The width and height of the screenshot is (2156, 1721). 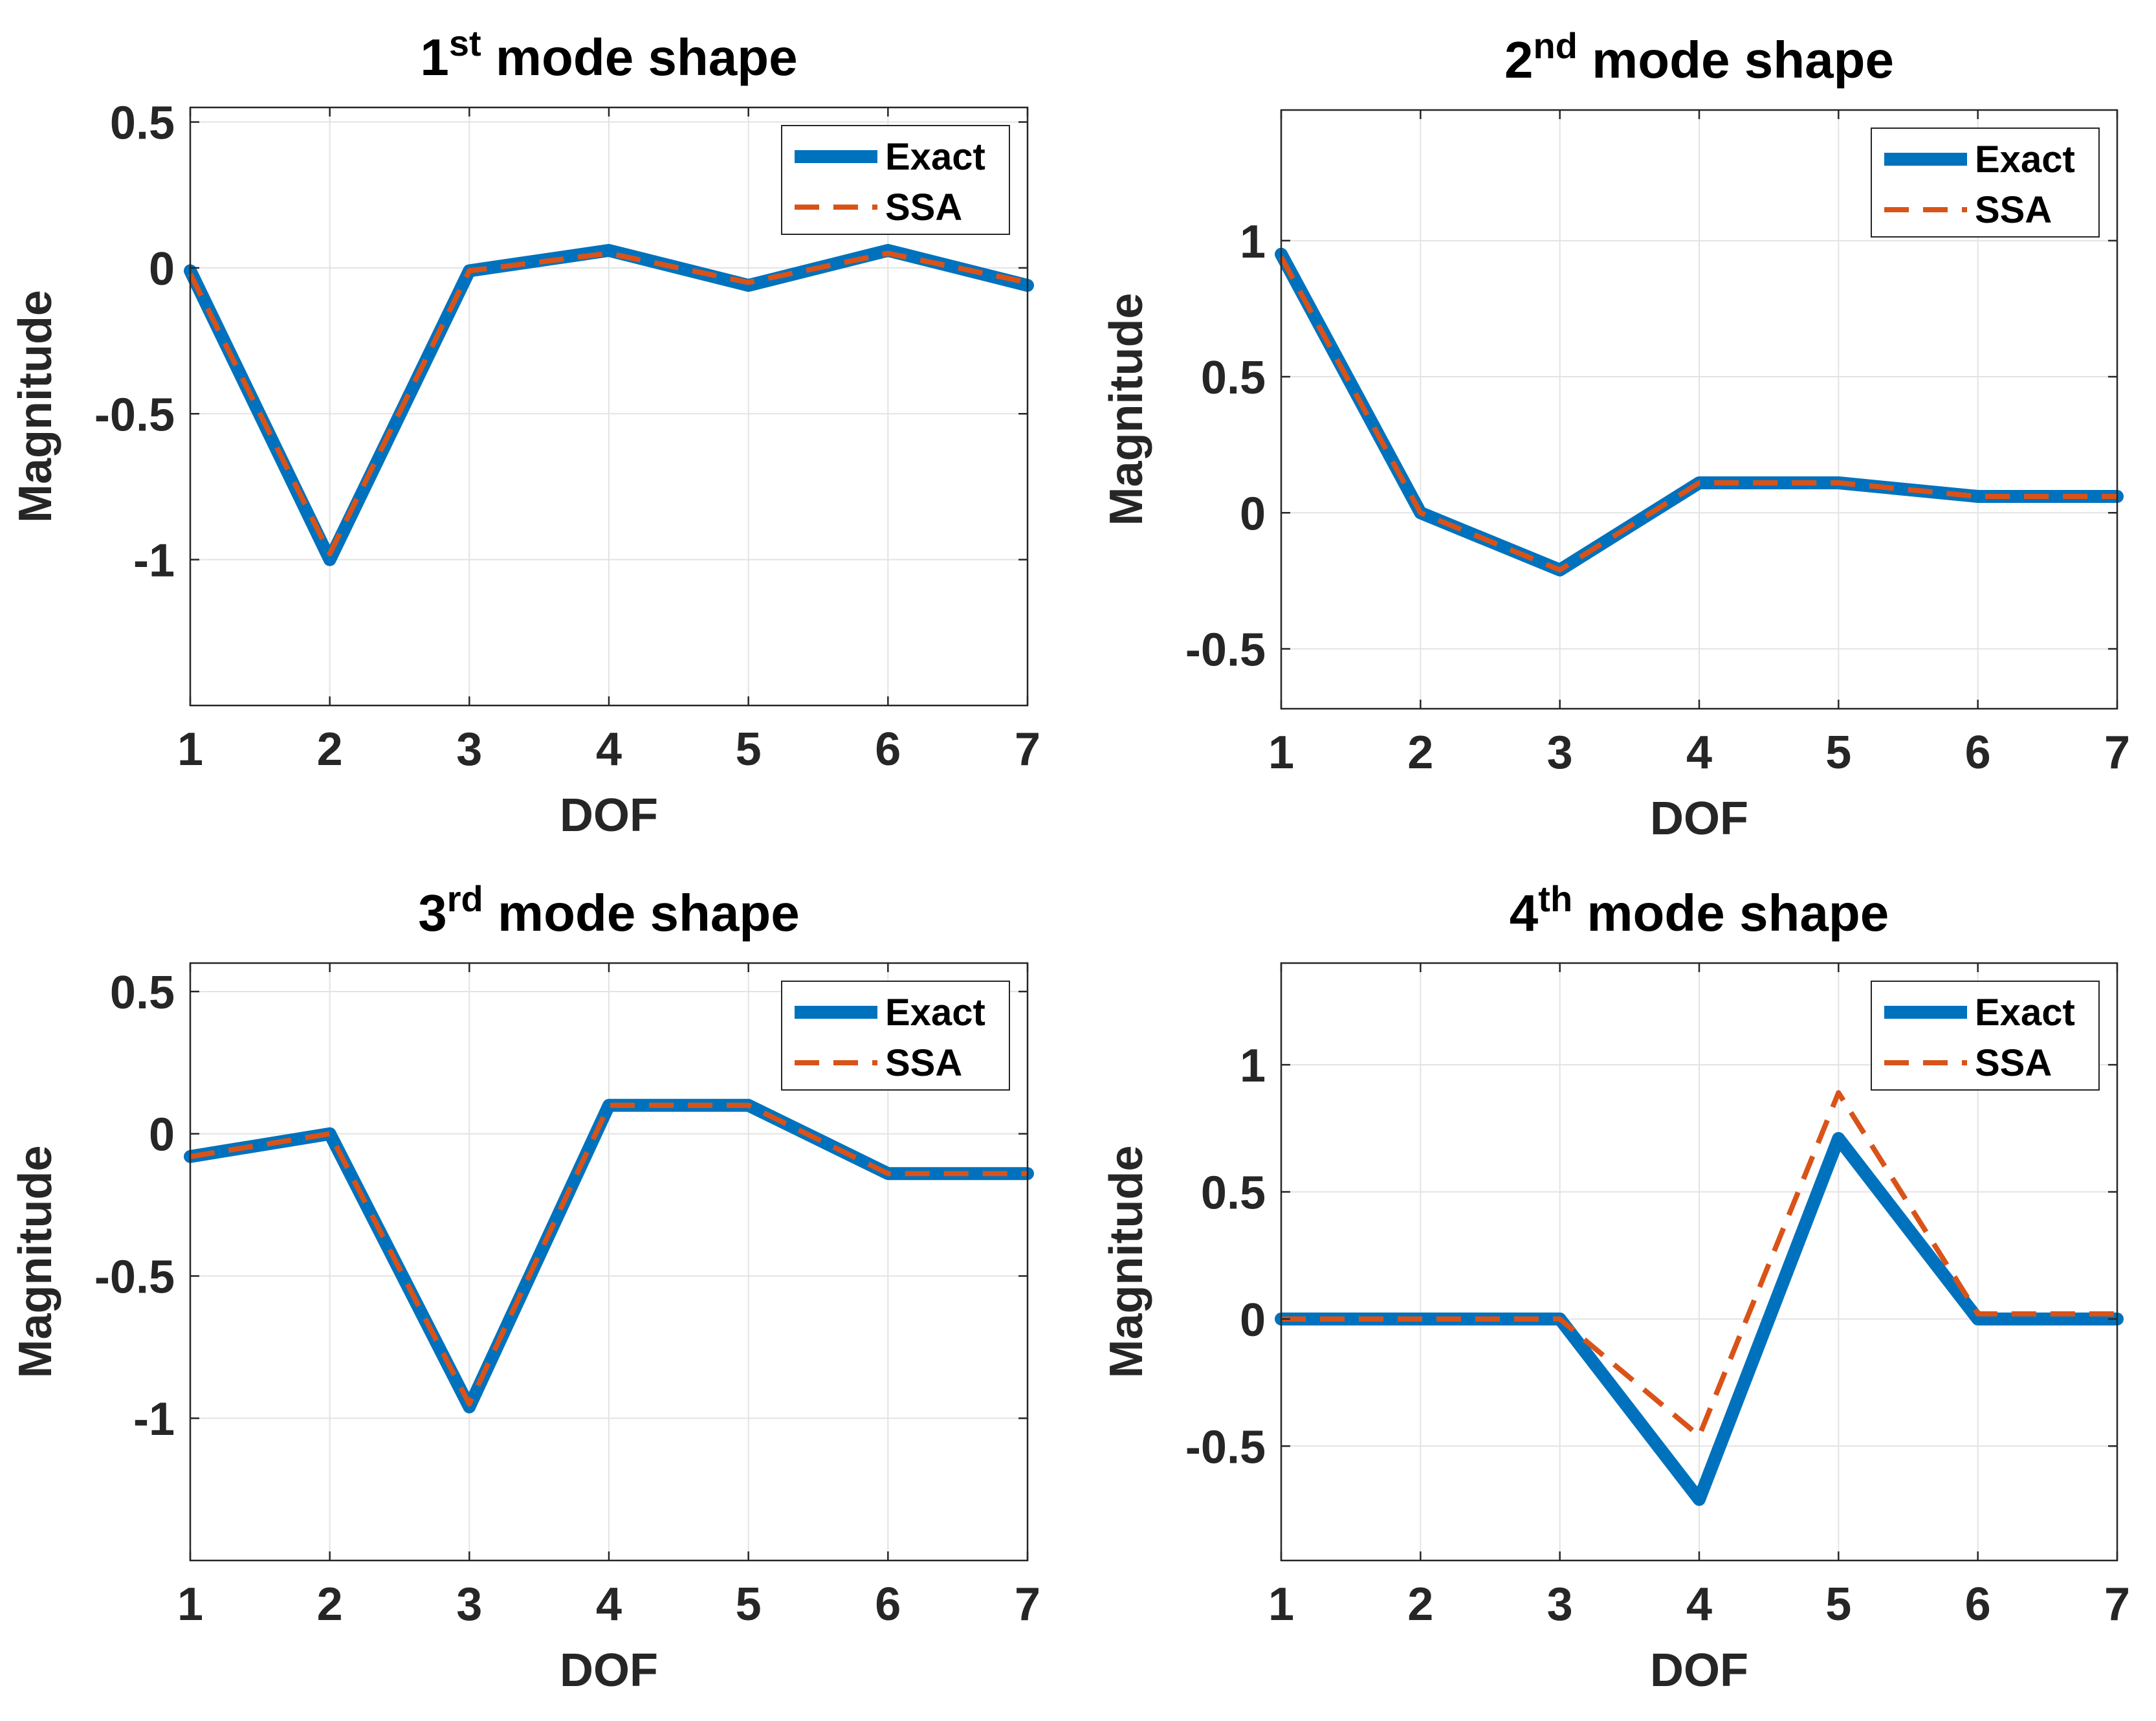 I want to click on chart-title: 3rd mode shape, so click(x=609, y=910).